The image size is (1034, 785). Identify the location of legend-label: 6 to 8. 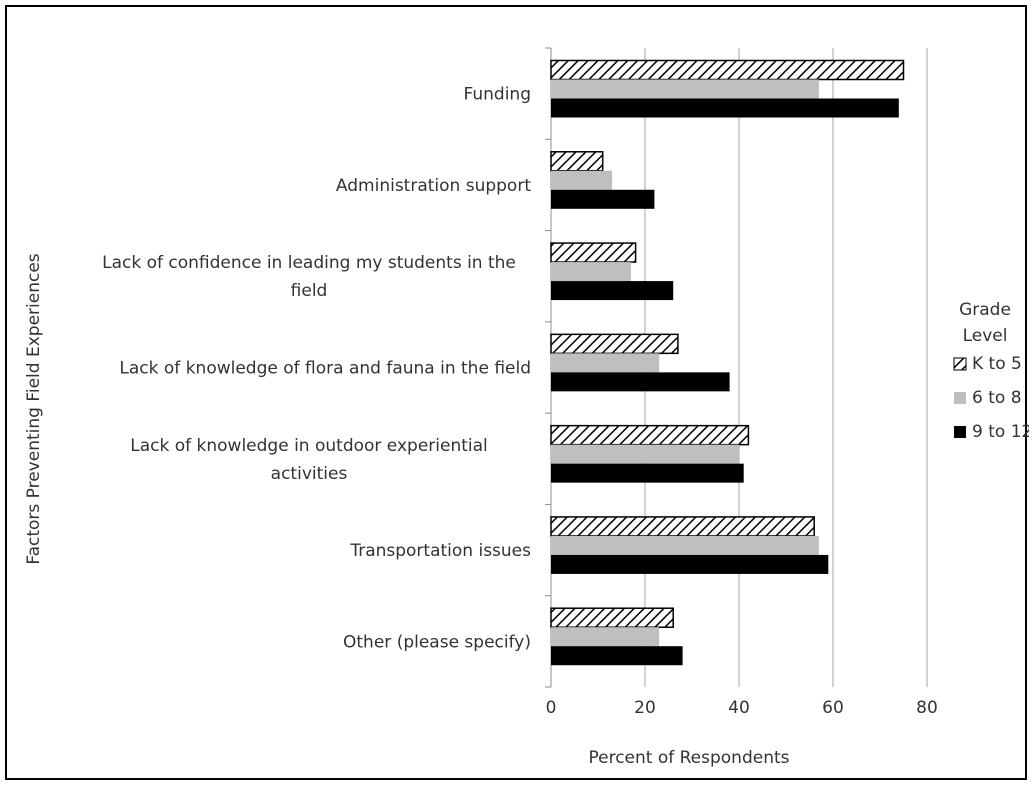
(997, 398).